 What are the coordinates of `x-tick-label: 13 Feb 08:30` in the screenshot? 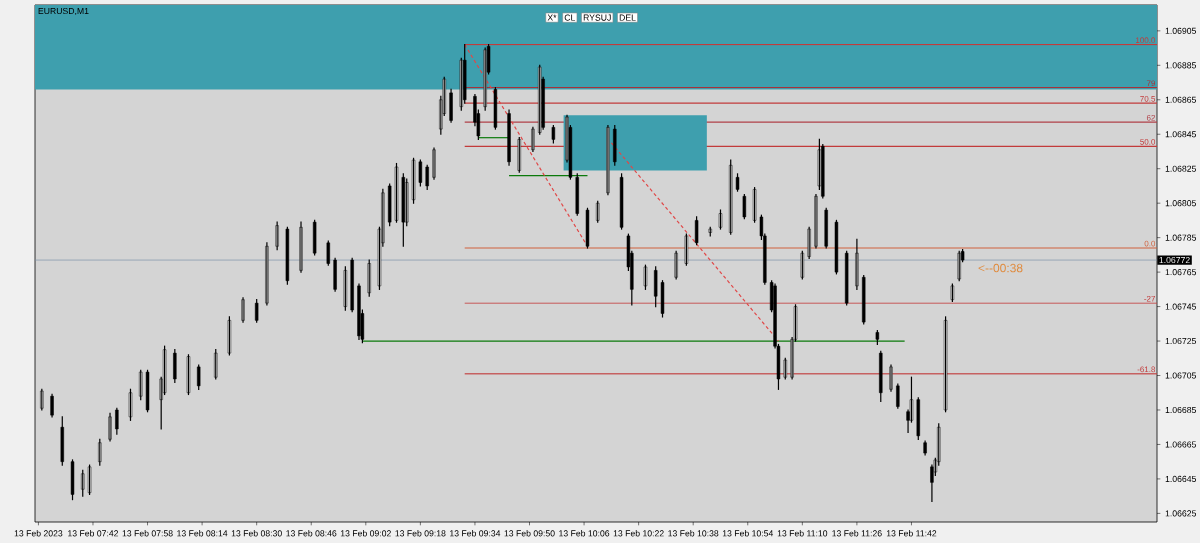 It's located at (256, 533).